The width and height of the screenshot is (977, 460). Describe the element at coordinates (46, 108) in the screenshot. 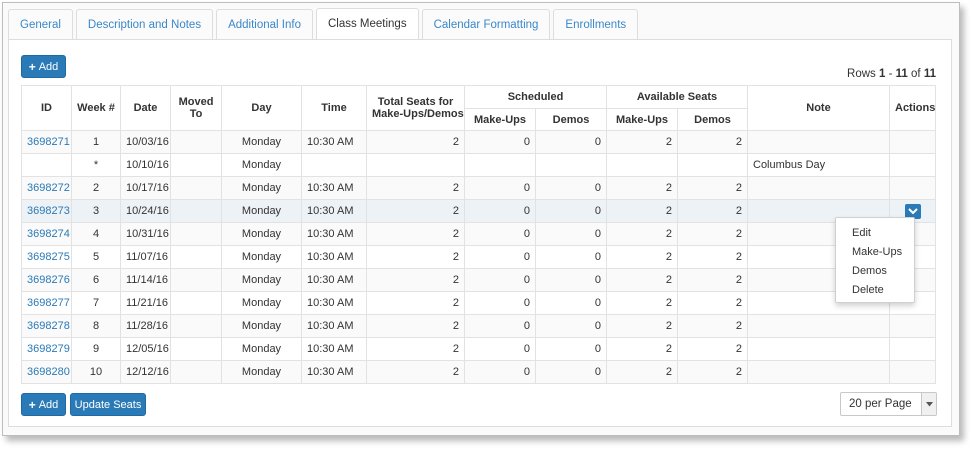

I see `col-id: ID` at that location.